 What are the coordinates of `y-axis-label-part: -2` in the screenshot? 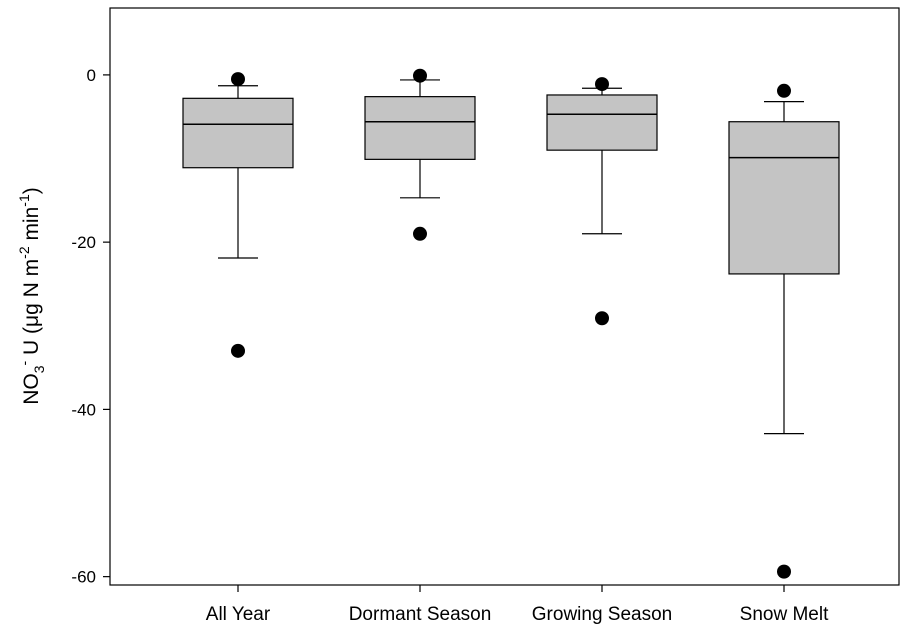 It's located at (24, 252).